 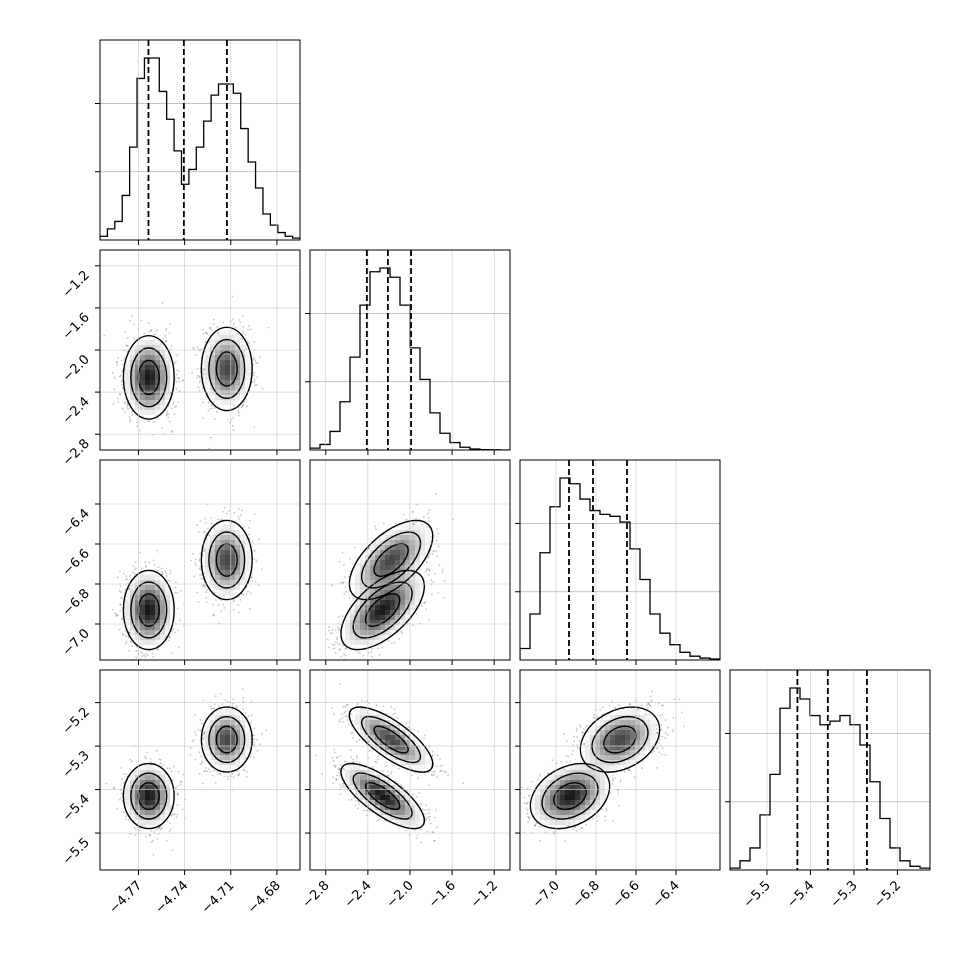 I want to click on panel-p0-p2, so click(x=200, y=568).